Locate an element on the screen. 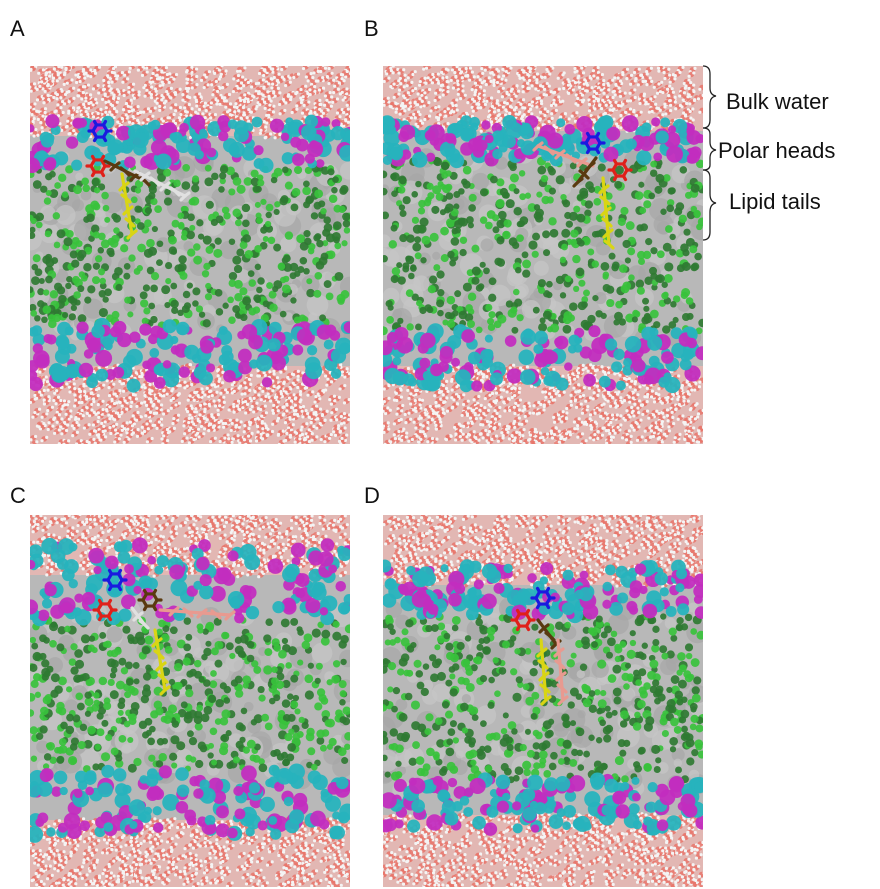 The width and height of the screenshot is (880, 889). label-bulk-water: Bulk water is located at coordinates (777, 101).